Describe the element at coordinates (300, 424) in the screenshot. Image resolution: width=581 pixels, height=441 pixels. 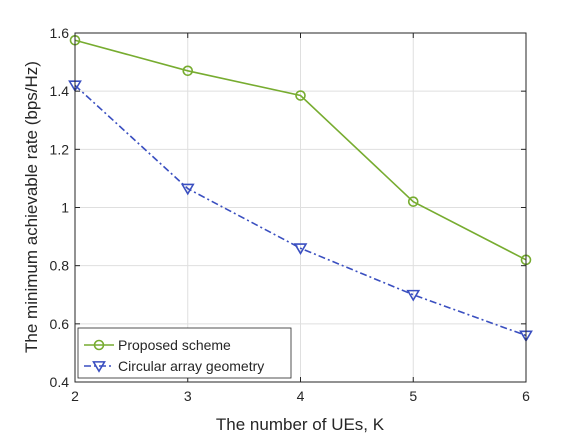
I see `x-axis-label: The number of UEs, K` at that location.